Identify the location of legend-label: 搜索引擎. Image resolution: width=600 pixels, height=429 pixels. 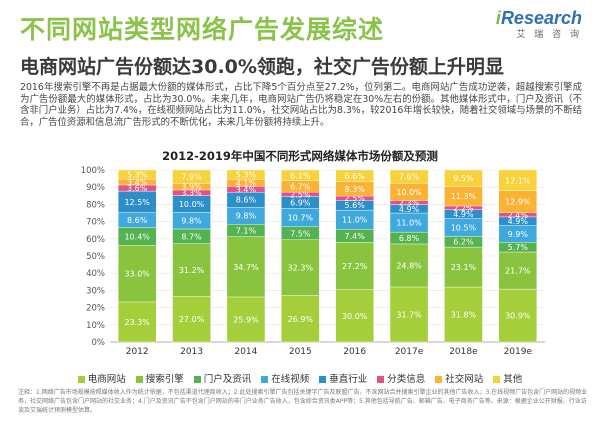
(164, 379).